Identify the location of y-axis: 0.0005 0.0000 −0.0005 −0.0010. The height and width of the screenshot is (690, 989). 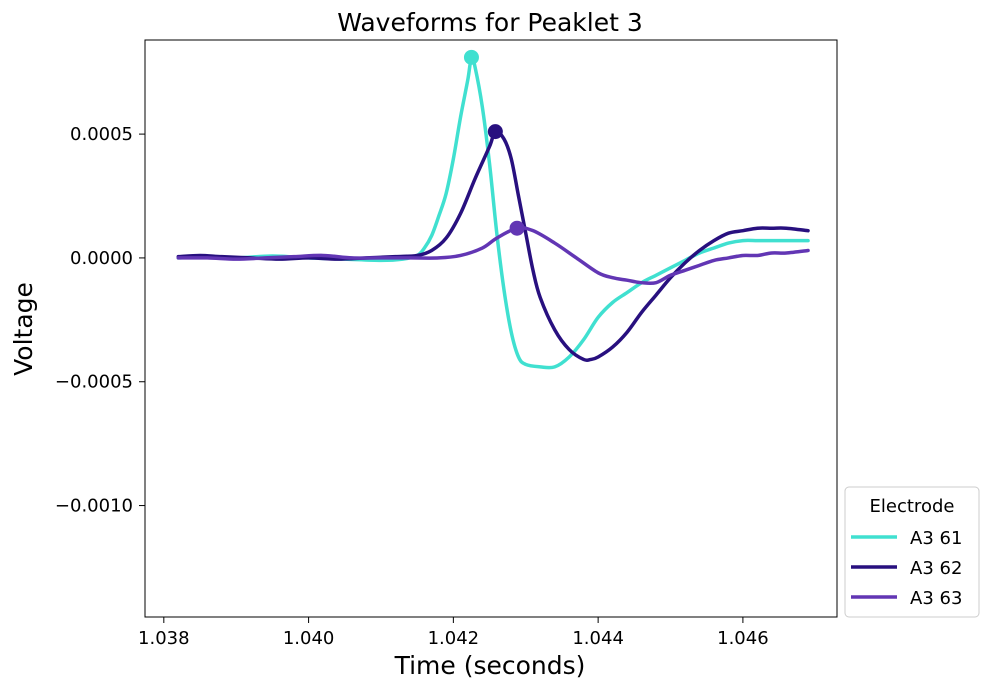
(100, 320).